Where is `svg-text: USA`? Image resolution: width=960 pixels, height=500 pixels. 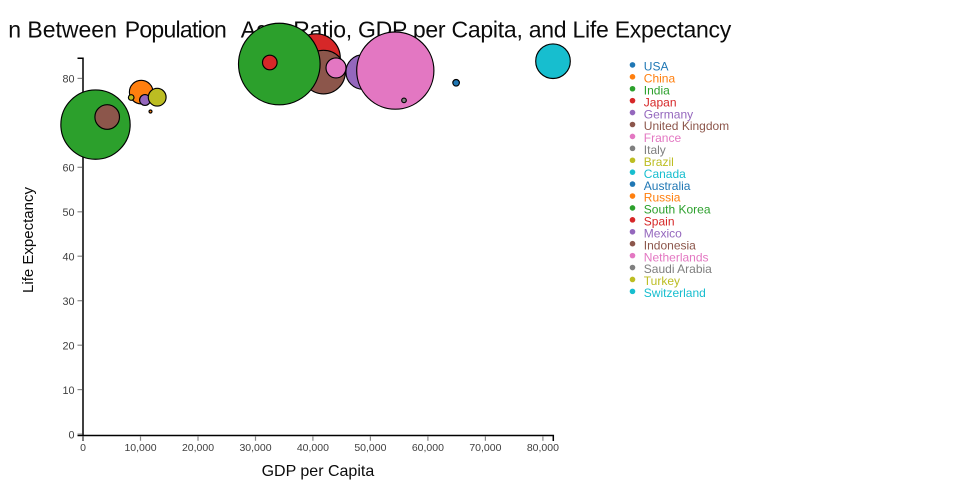 svg-text: USA is located at coordinates (656, 67).